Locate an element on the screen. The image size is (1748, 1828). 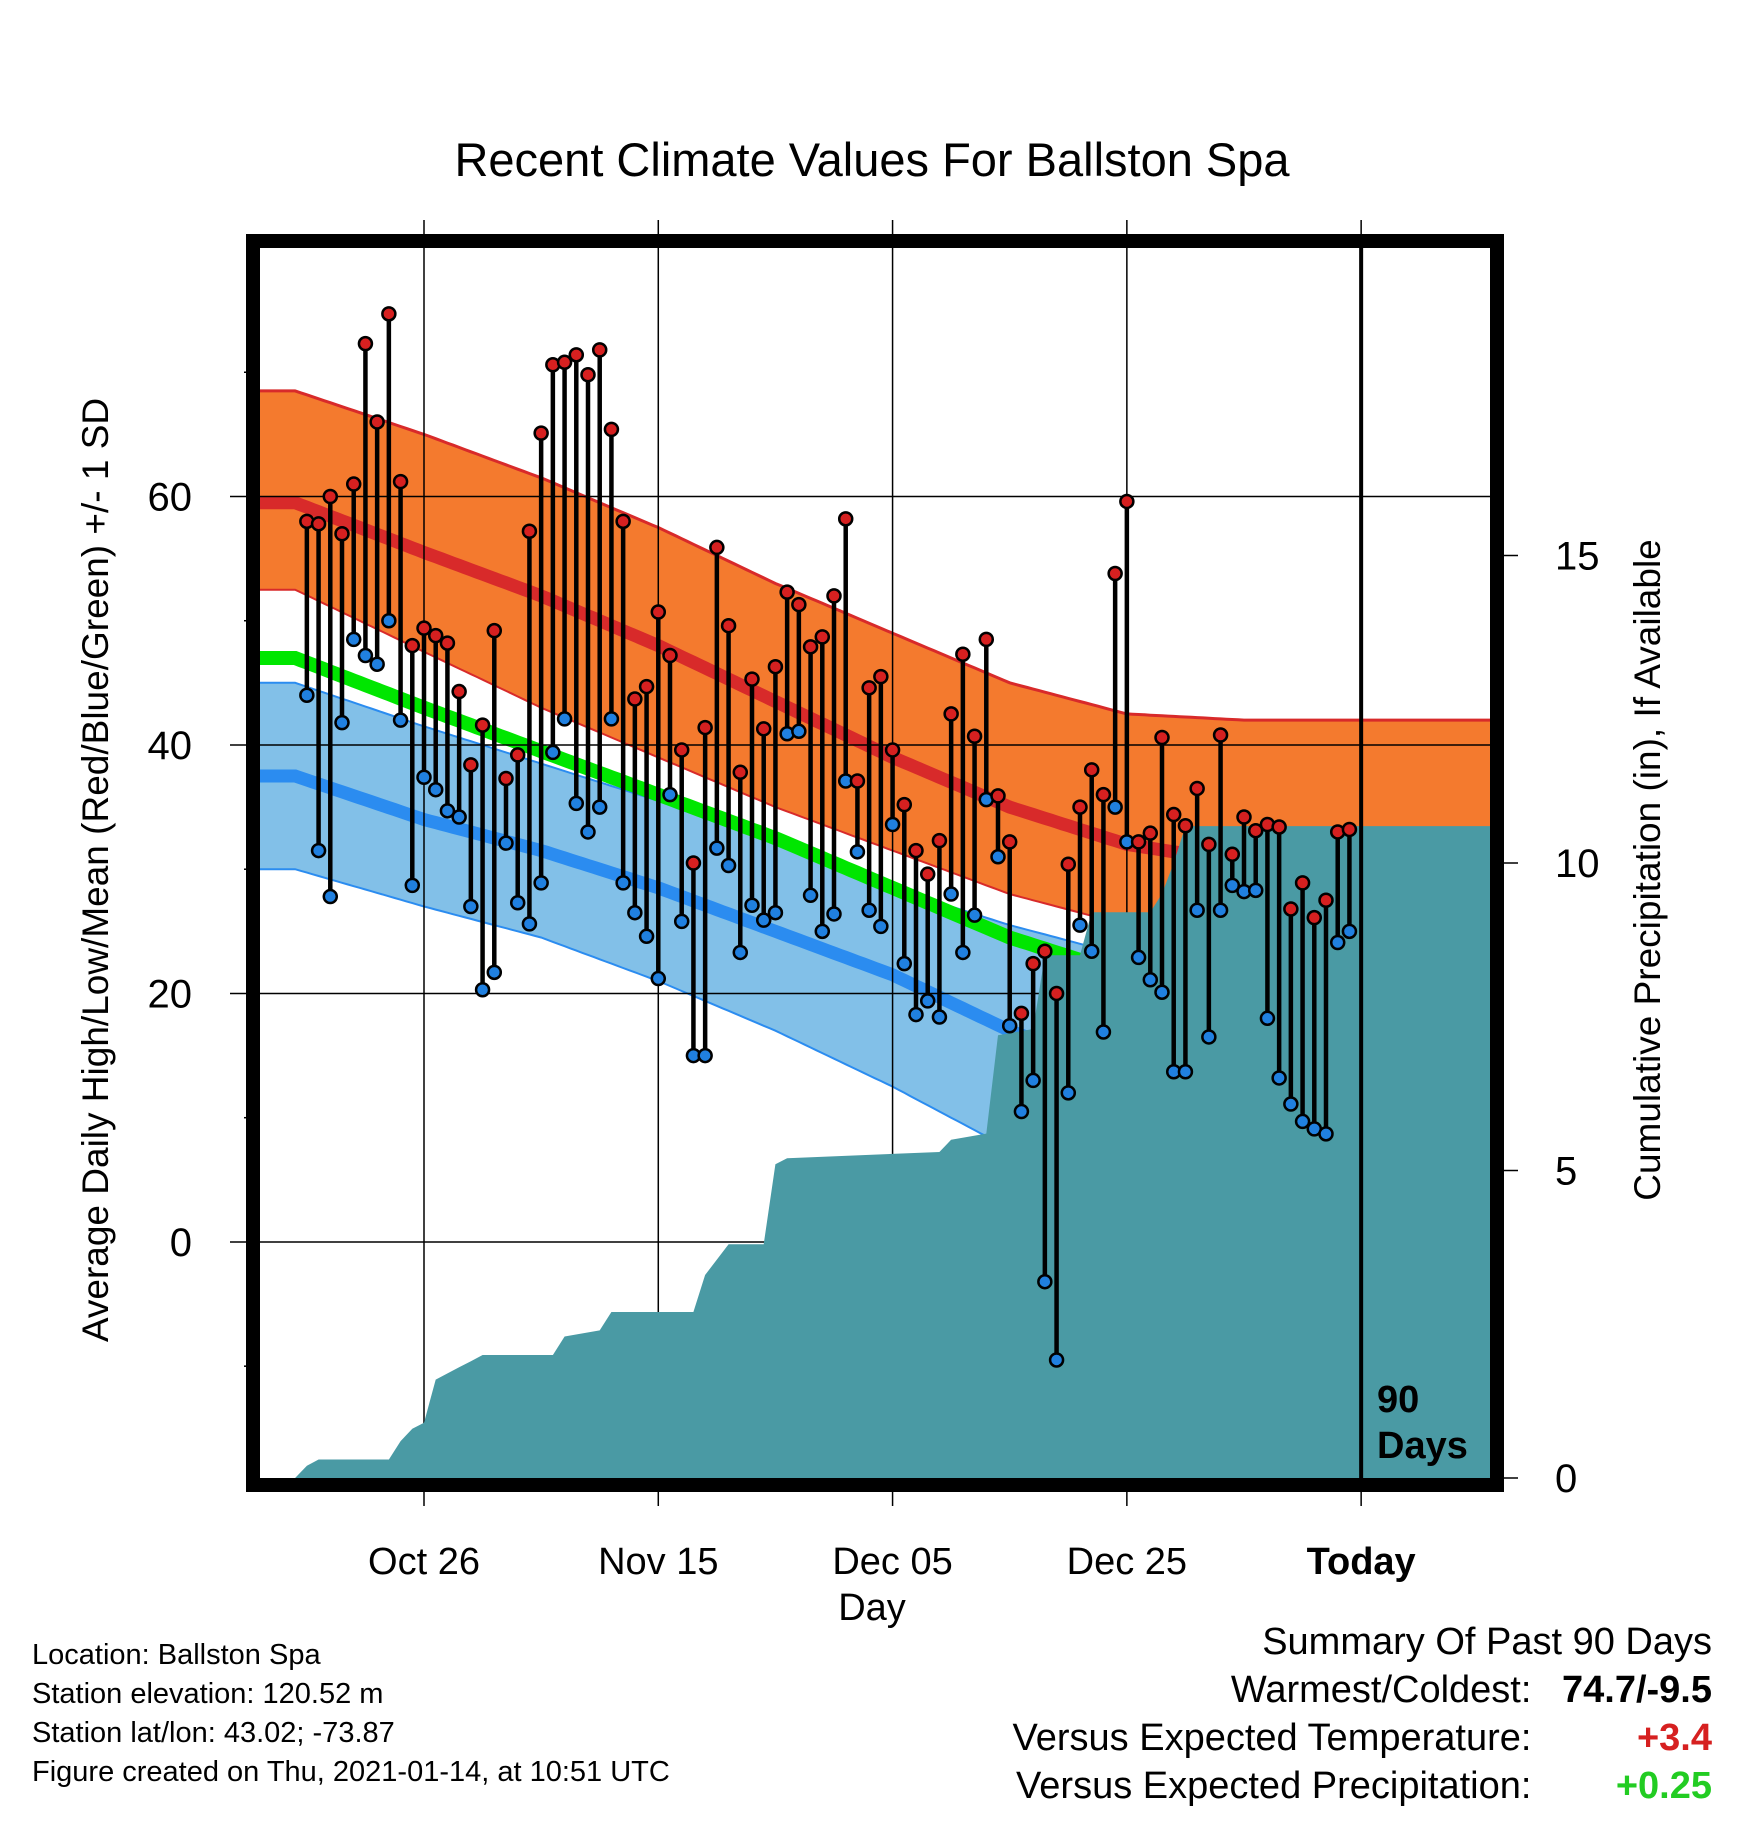
high-plus-sd-line is located at coordinates (875, 555).